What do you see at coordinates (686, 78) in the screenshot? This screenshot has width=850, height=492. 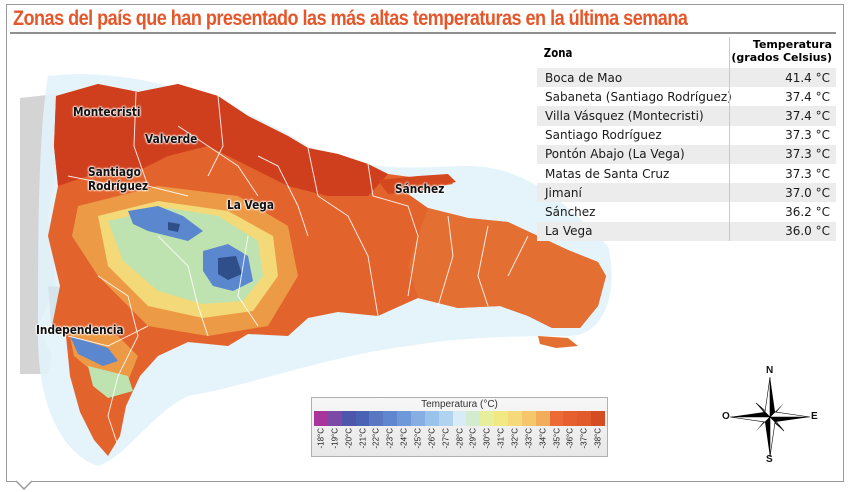 I see `table-row: Boca de Mao 41.4 °C` at bounding box center [686, 78].